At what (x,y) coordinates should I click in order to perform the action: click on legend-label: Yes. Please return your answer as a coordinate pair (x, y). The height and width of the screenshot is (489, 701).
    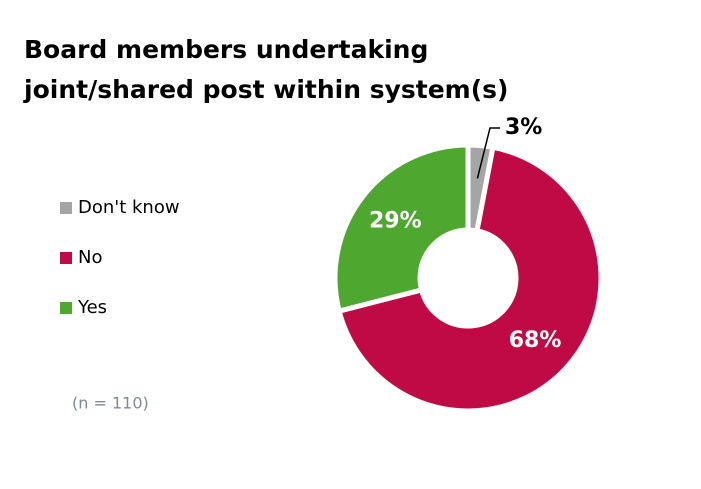
    Looking at the image, I should click on (92, 307).